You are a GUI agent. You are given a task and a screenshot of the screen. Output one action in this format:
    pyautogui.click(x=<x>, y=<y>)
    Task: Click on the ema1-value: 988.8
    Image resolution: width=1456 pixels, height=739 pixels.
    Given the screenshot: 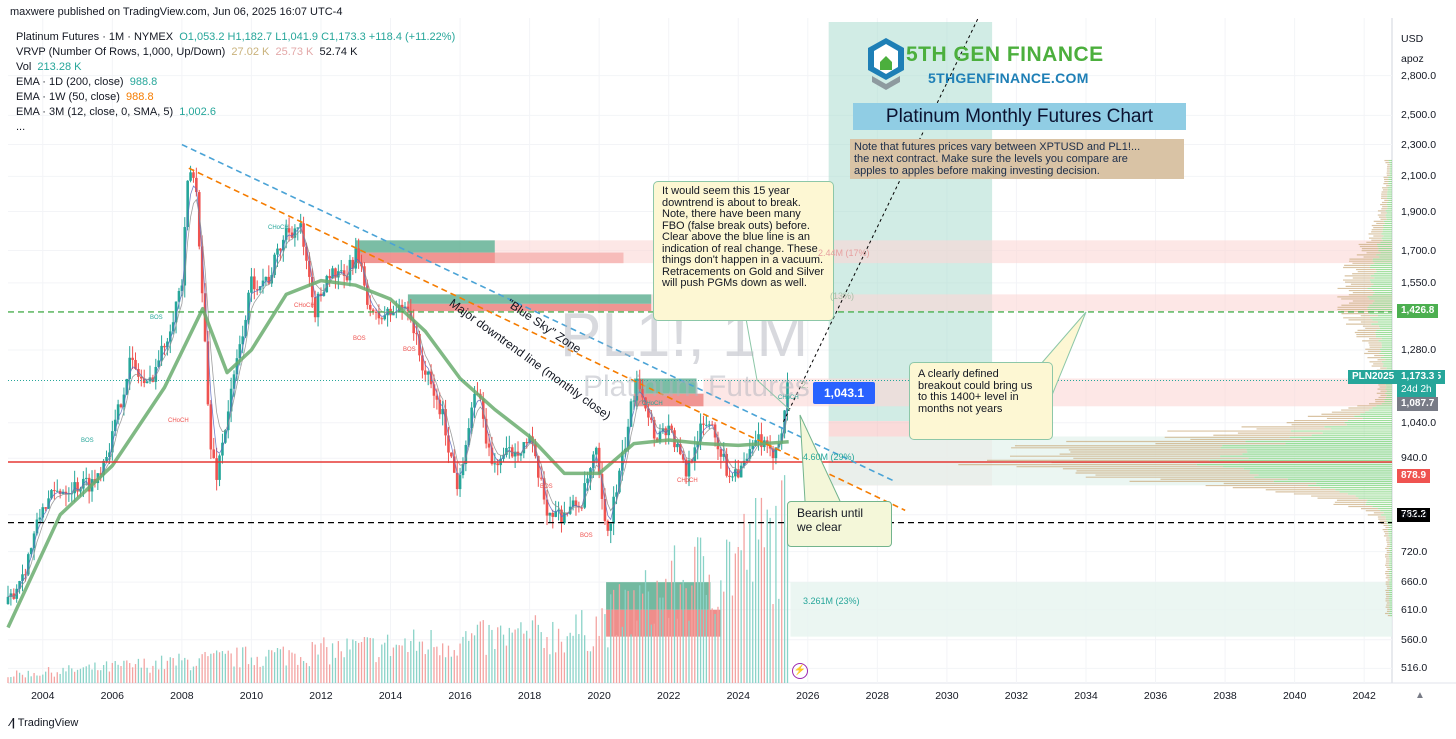 What is the action you would take?
    pyautogui.click(x=143, y=82)
    